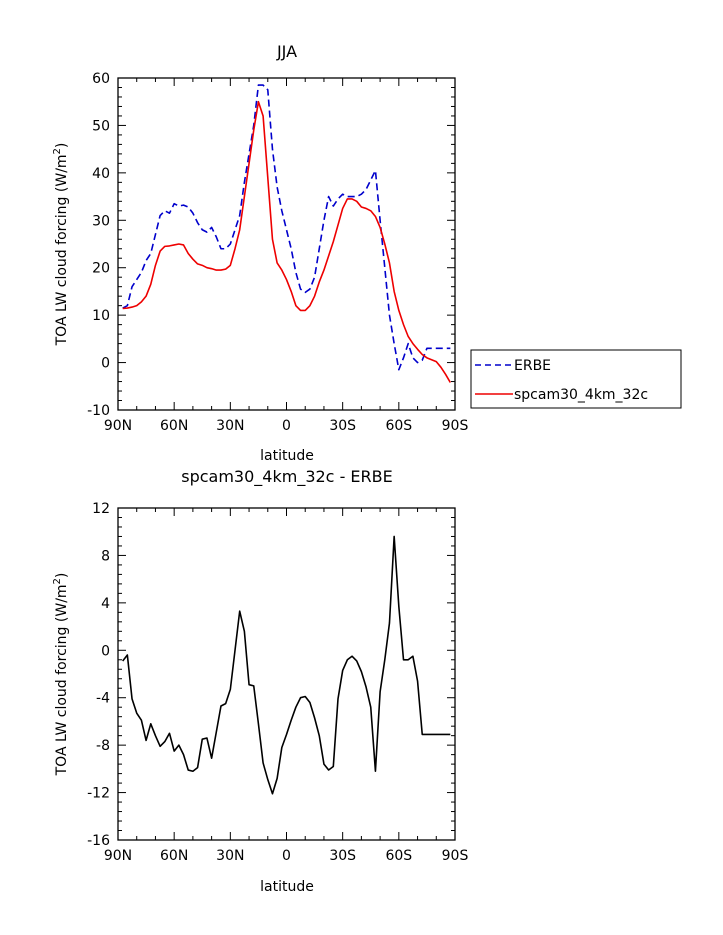  I want to click on top-x-tick-label: 60S, so click(398, 426).